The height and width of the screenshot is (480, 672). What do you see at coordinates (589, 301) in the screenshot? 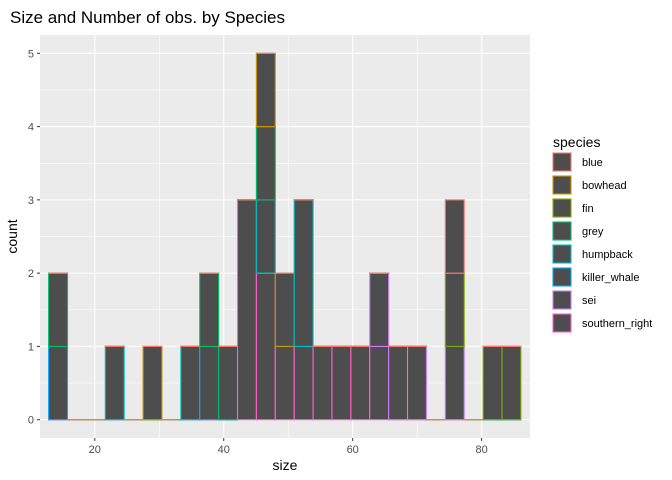
I see `legend-label-sei: sei` at bounding box center [589, 301].